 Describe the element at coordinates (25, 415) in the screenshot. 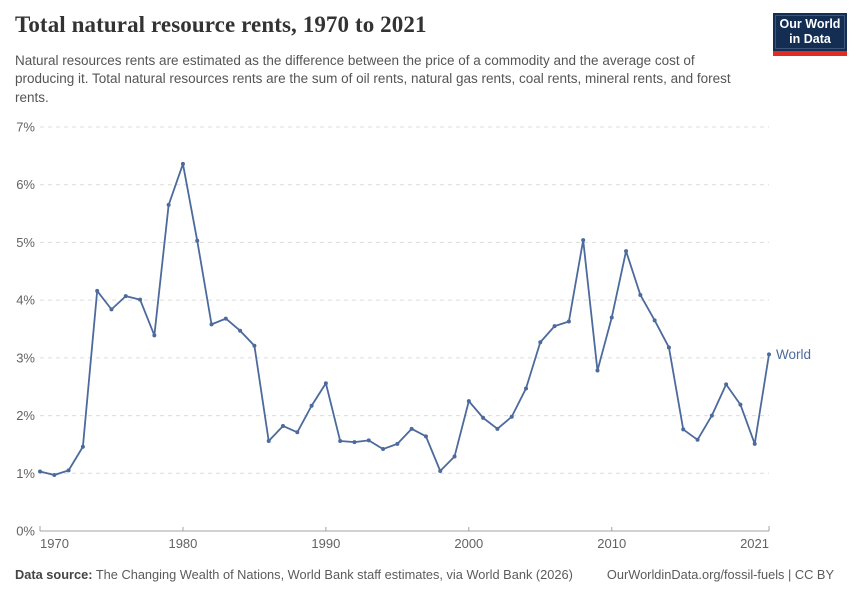

I see `y-tick-label: 2%` at that location.